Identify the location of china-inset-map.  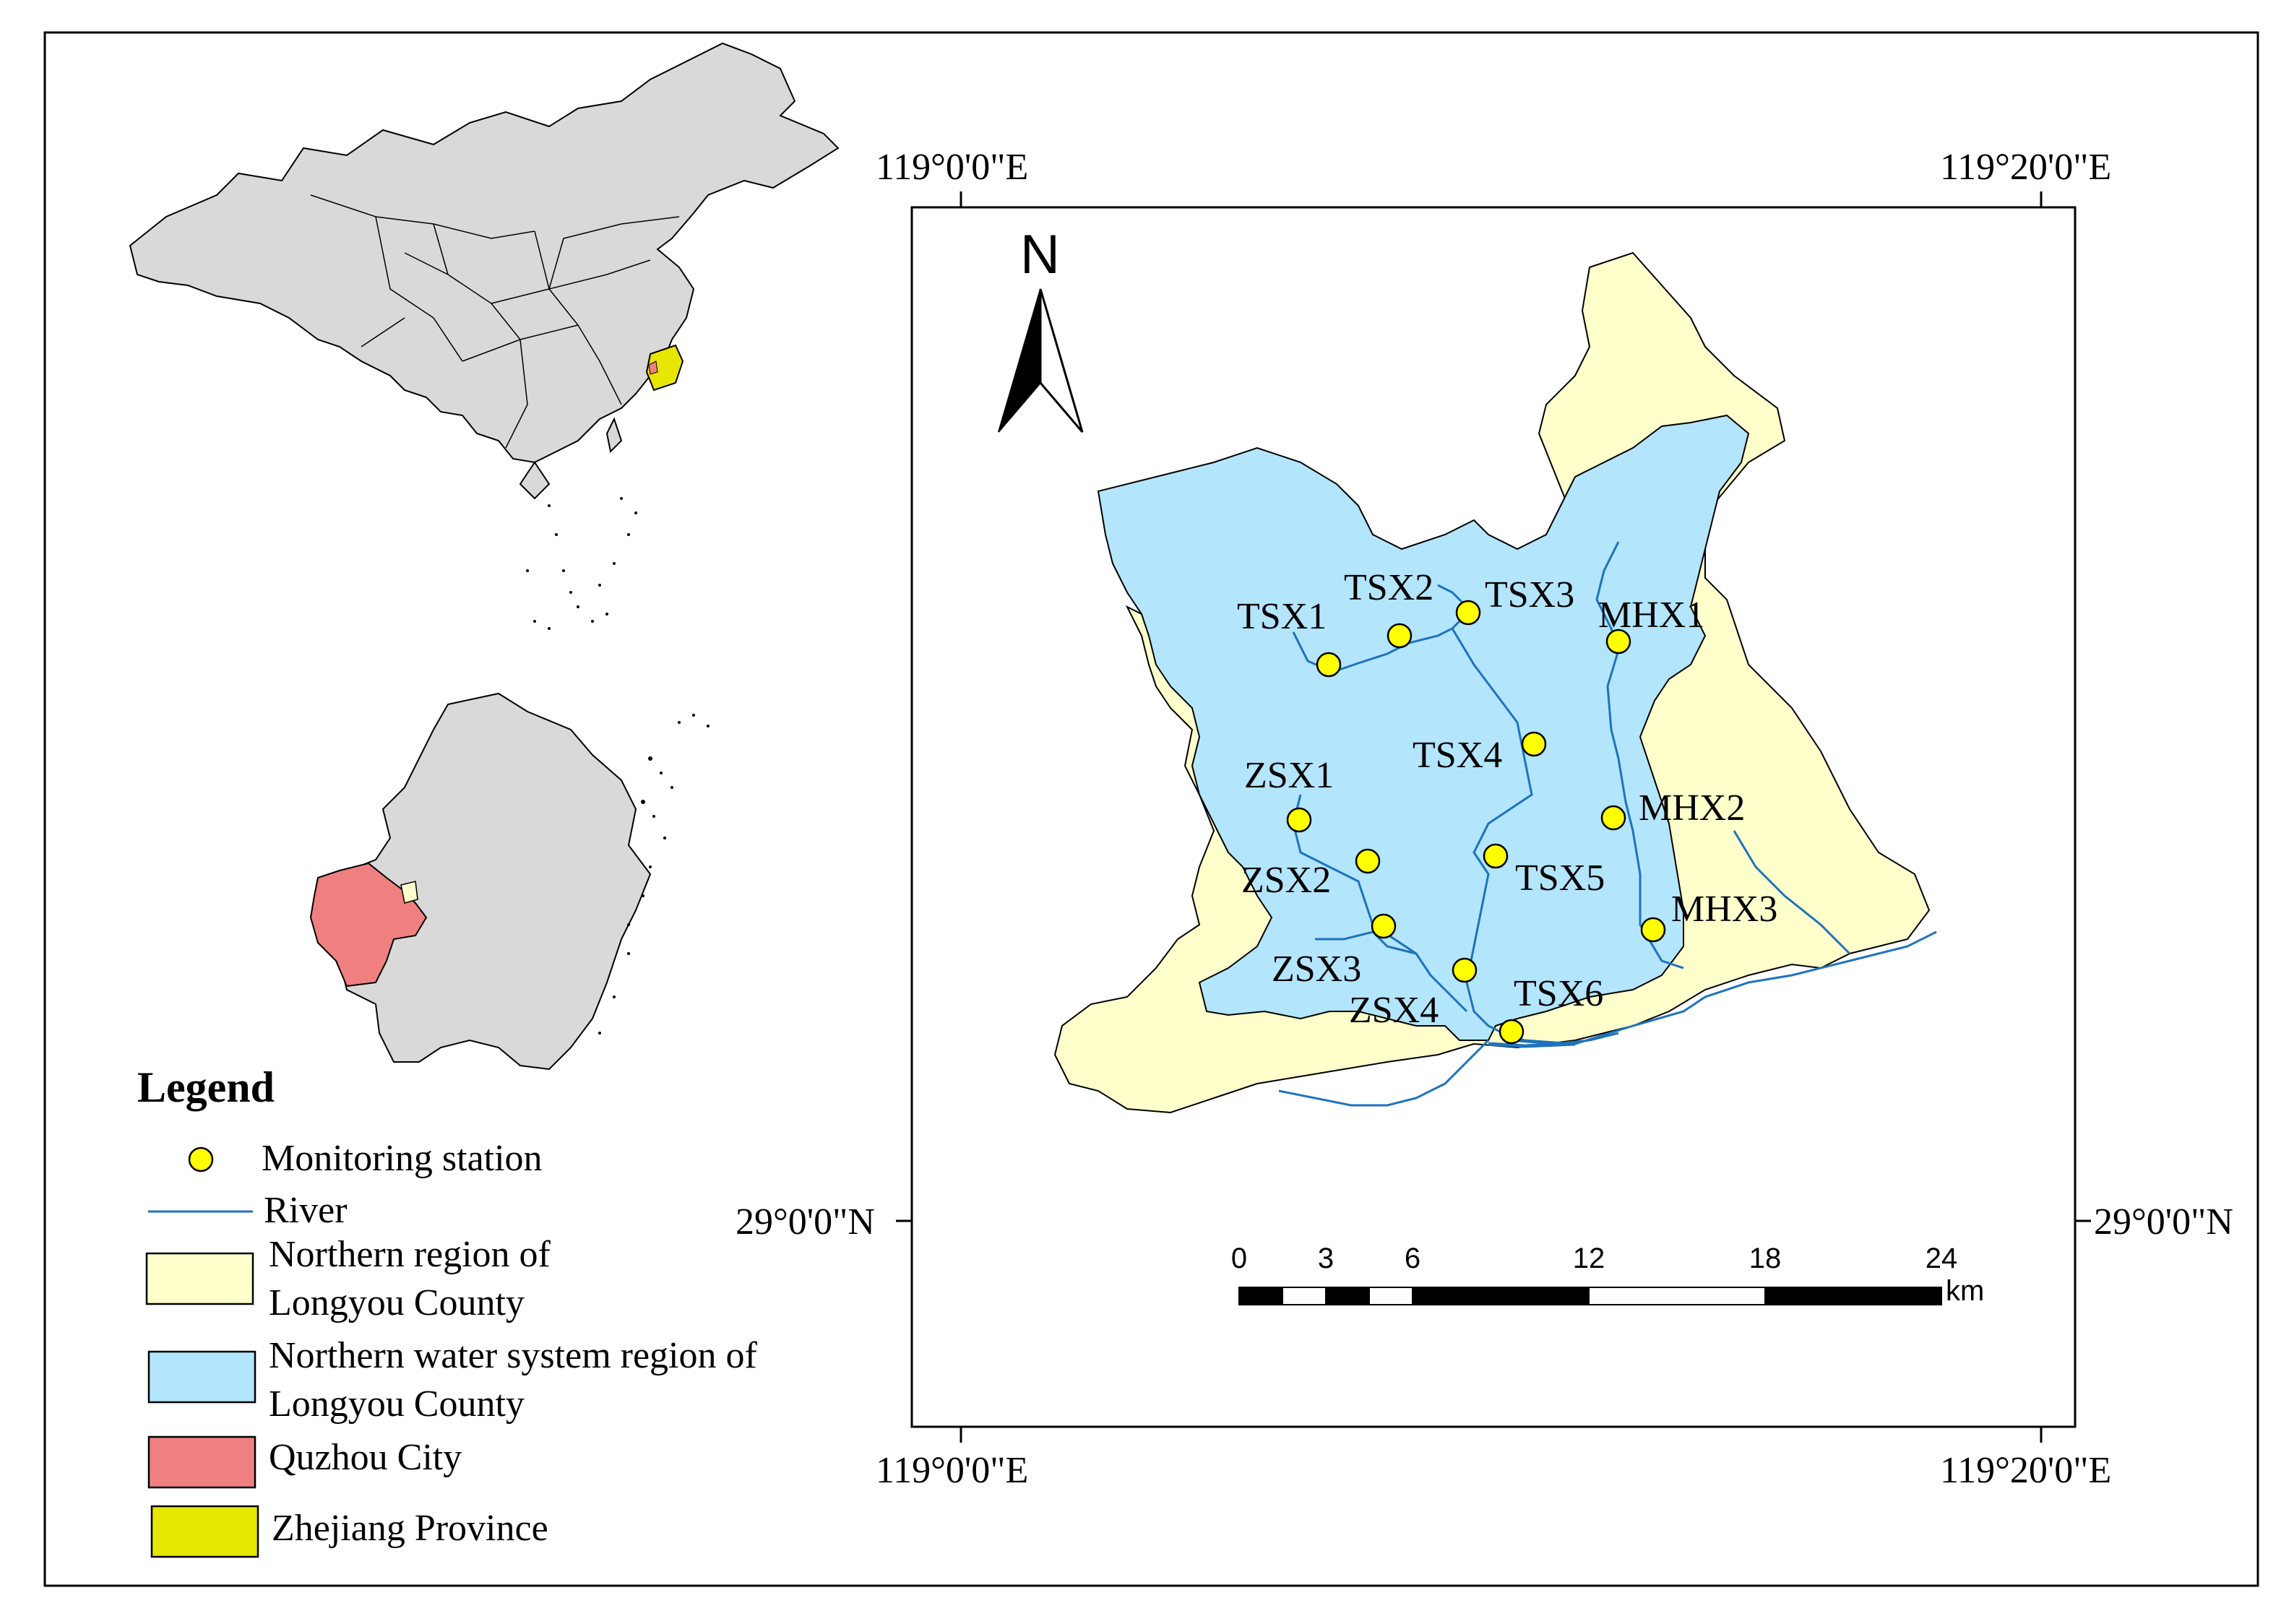
(484, 336).